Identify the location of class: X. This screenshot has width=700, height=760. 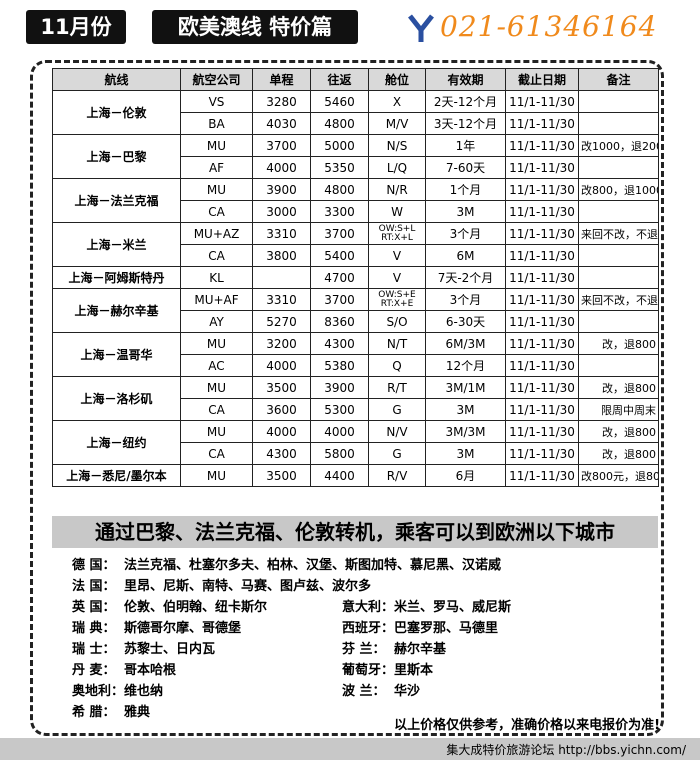
(397, 101).